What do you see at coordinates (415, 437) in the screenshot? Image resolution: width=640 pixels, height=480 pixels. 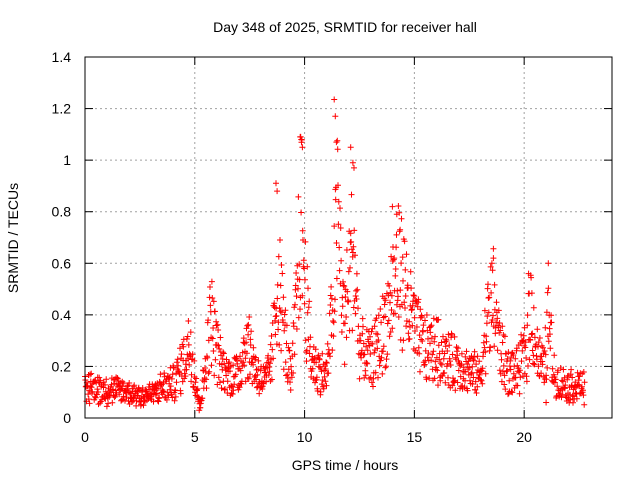 I see `x-tick-label: 15` at bounding box center [415, 437].